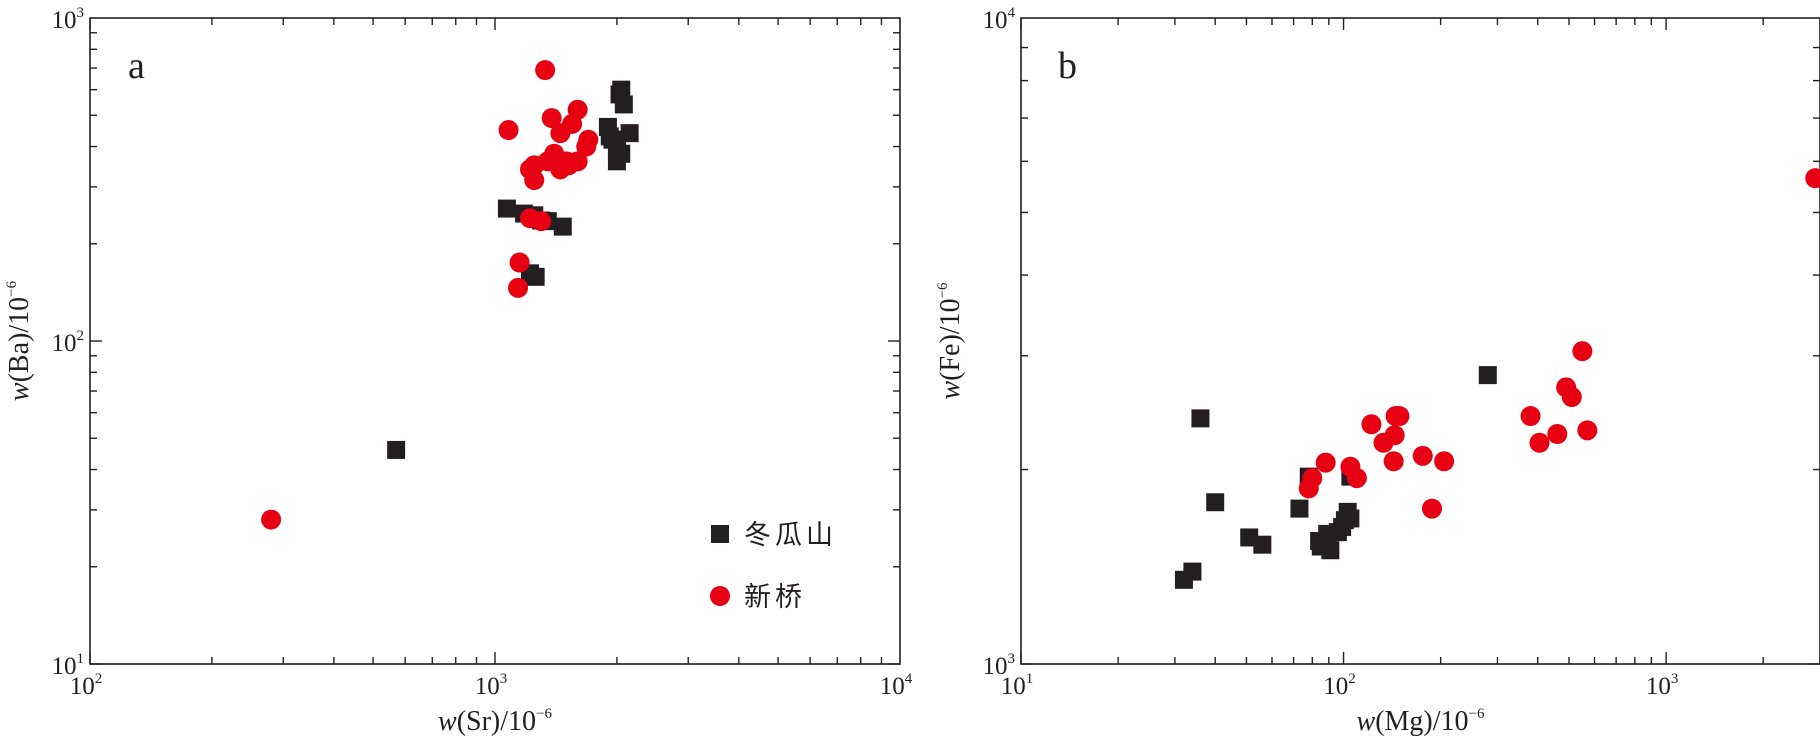 The image size is (1820, 742). I want to click on x-axis-title: w(Mg)/10−6, so click(1421, 721).